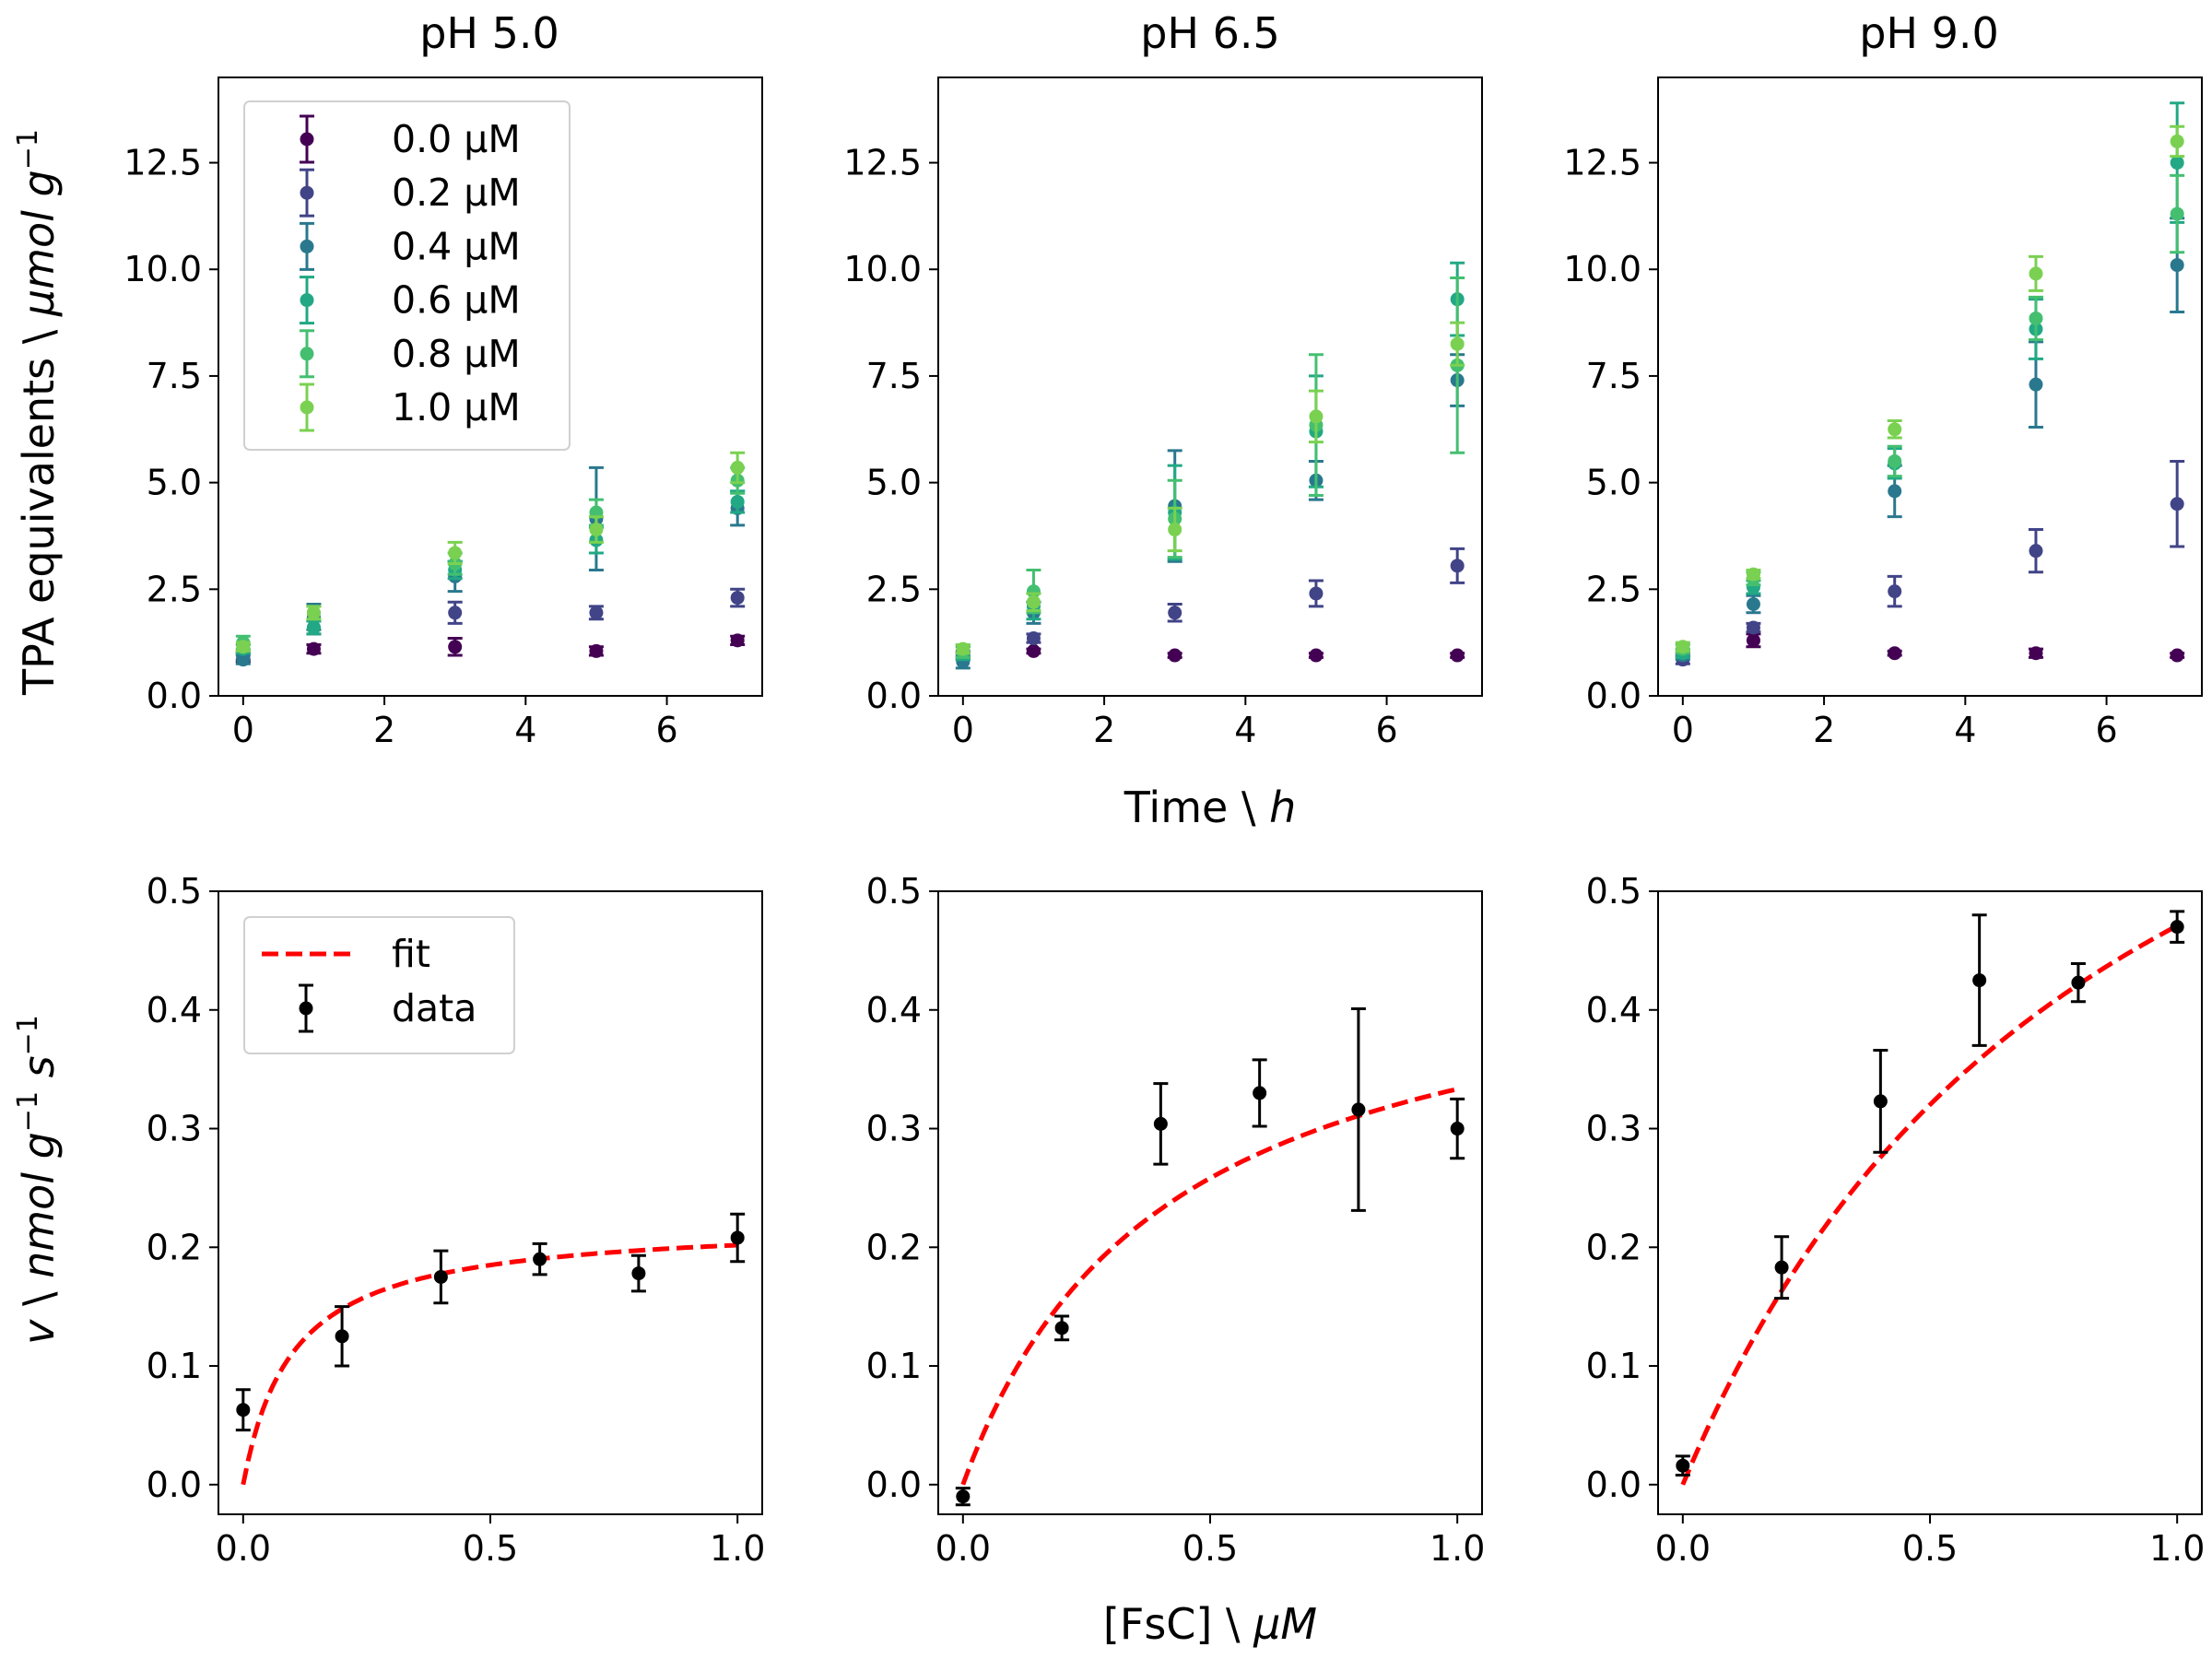  Describe the element at coordinates (38, 412) in the screenshot. I see `top-y-axis-label: TPA equivalents \ µmol g−1` at that location.